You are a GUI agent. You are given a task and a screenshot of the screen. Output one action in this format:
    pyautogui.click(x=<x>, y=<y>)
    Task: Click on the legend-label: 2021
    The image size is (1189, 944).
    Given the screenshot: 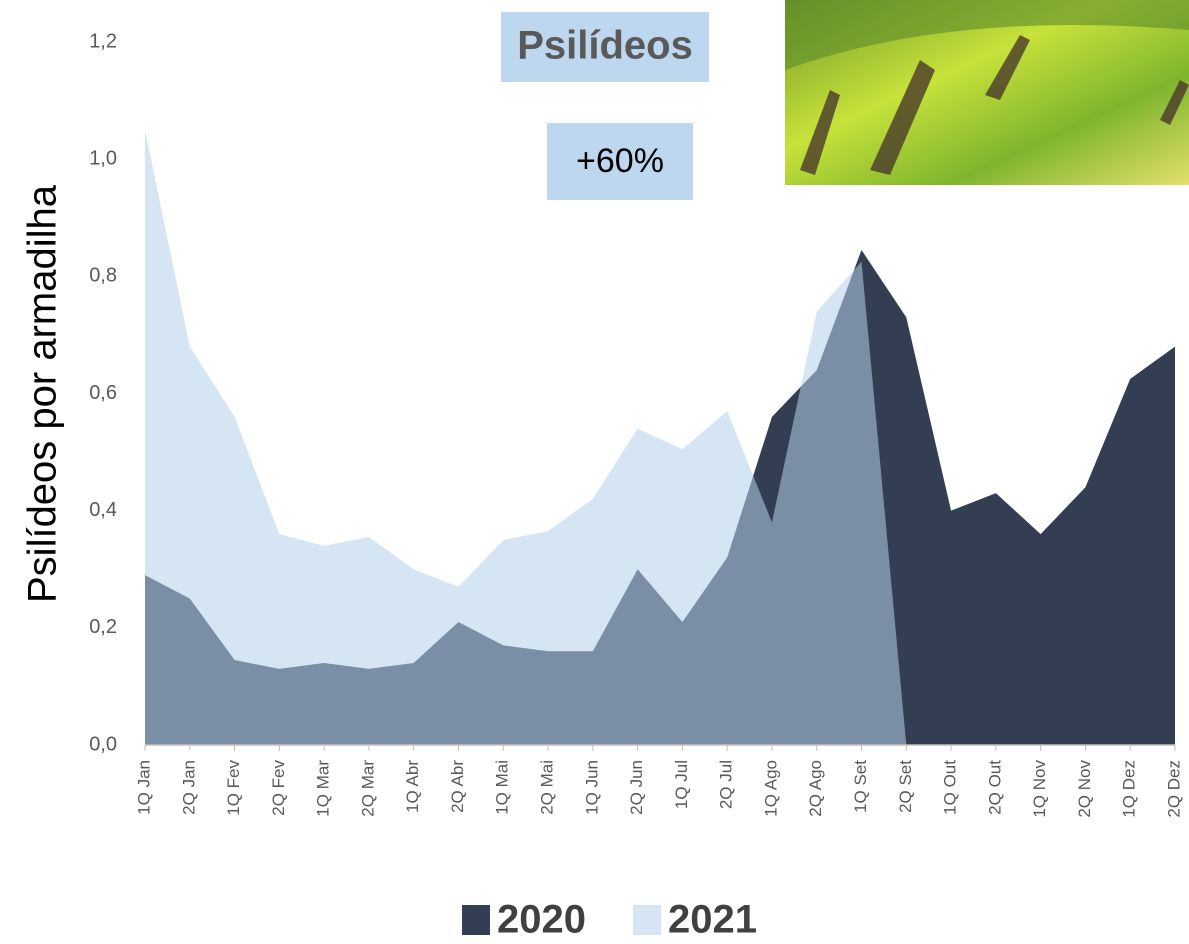 What is the action you would take?
    pyautogui.click(x=712, y=920)
    